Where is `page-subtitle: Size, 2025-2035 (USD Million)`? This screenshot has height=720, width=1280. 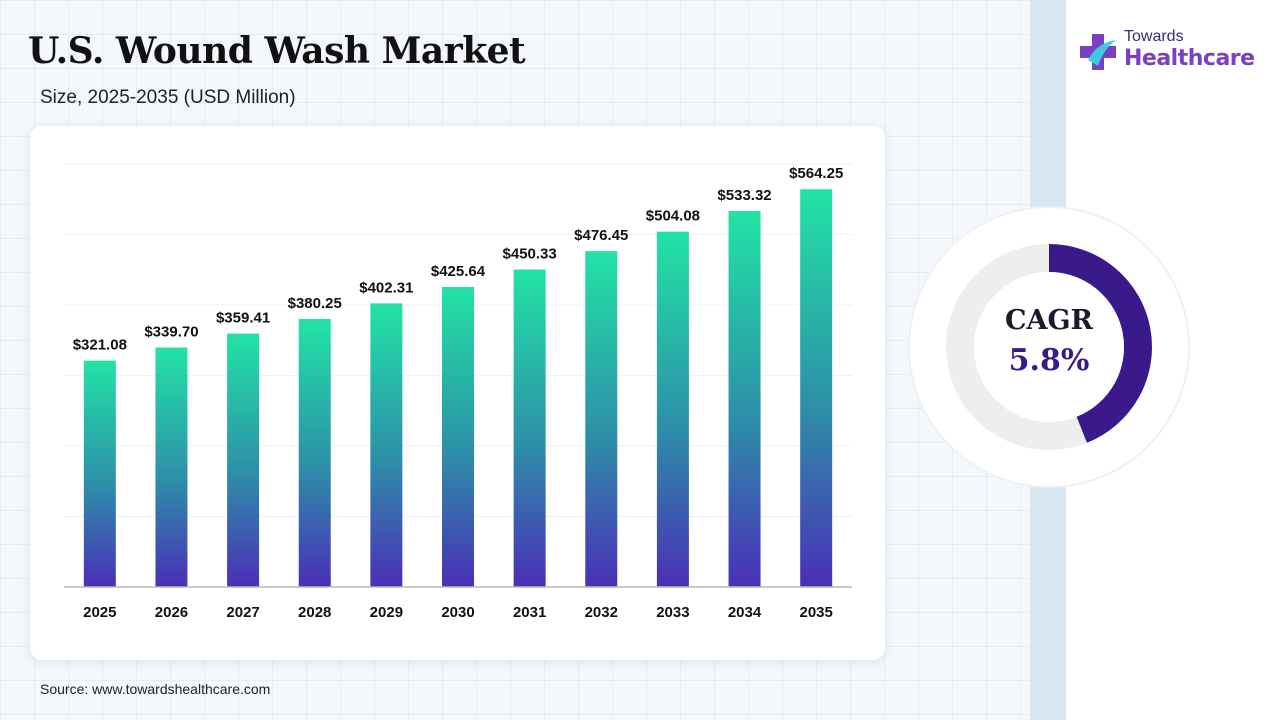
page-subtitle: Size, 2025-2035 (USD Million) is located at coordinates (168, 97).